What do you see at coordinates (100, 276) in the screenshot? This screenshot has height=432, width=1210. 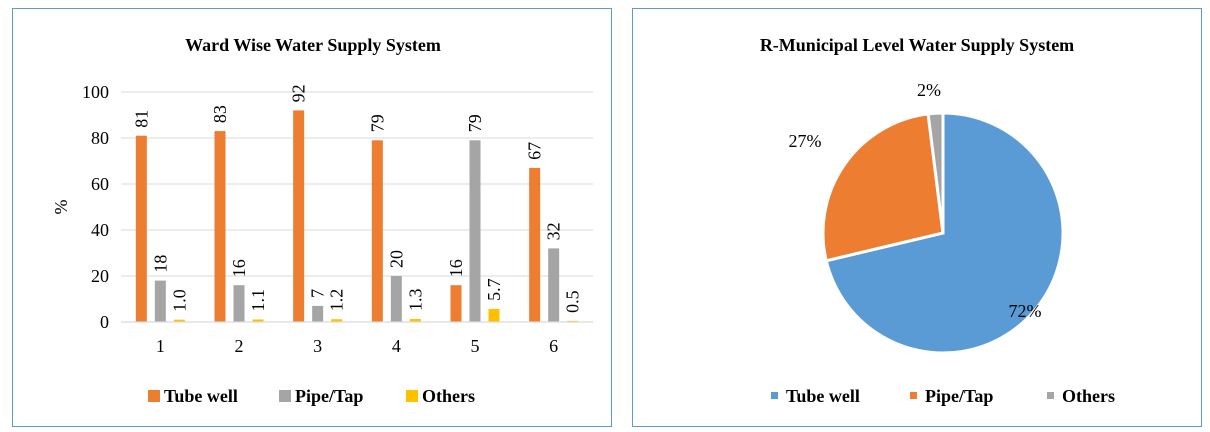 I see `y-tick-label: 20` at bounding box center [100, 276].